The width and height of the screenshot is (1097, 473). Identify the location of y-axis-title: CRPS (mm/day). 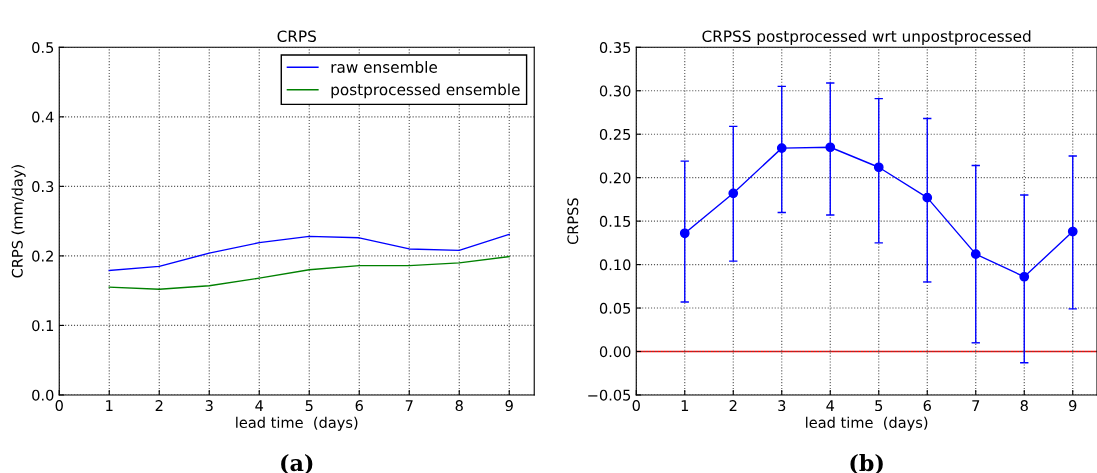
(18, 221).